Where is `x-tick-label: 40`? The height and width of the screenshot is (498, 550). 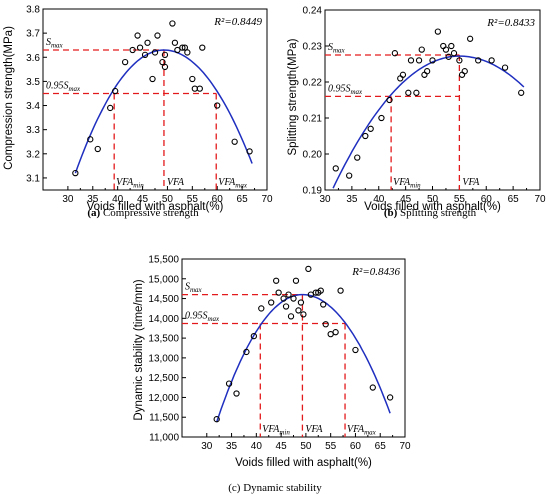 x-tick-label: 40 is located at coordinates (257, 446).